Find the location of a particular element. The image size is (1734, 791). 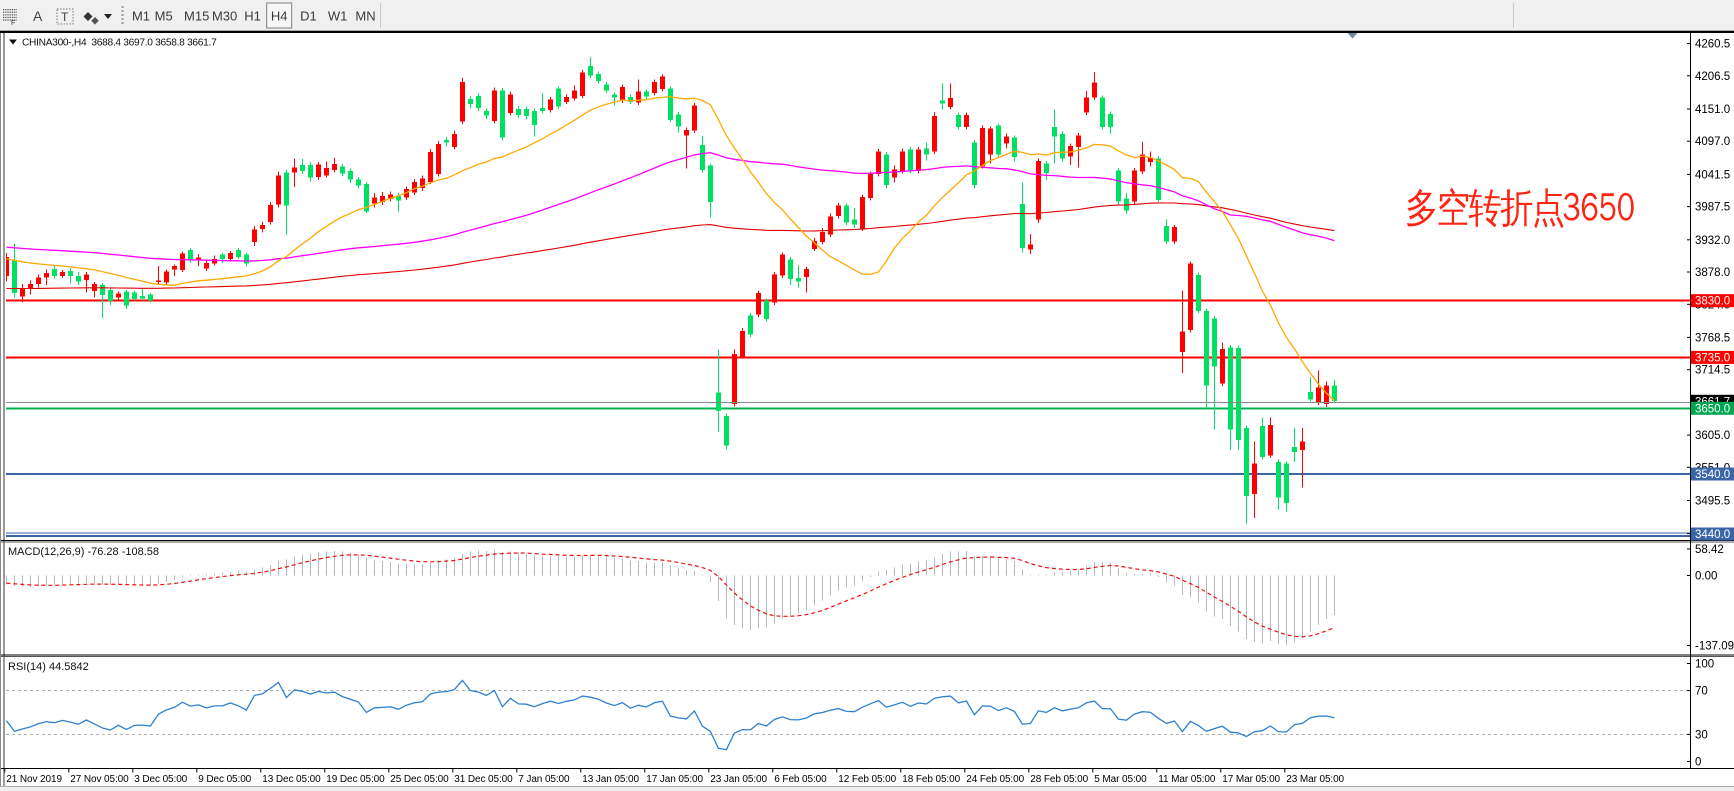

svg-text: 4097.0 is located at coordinates (1712, 142).